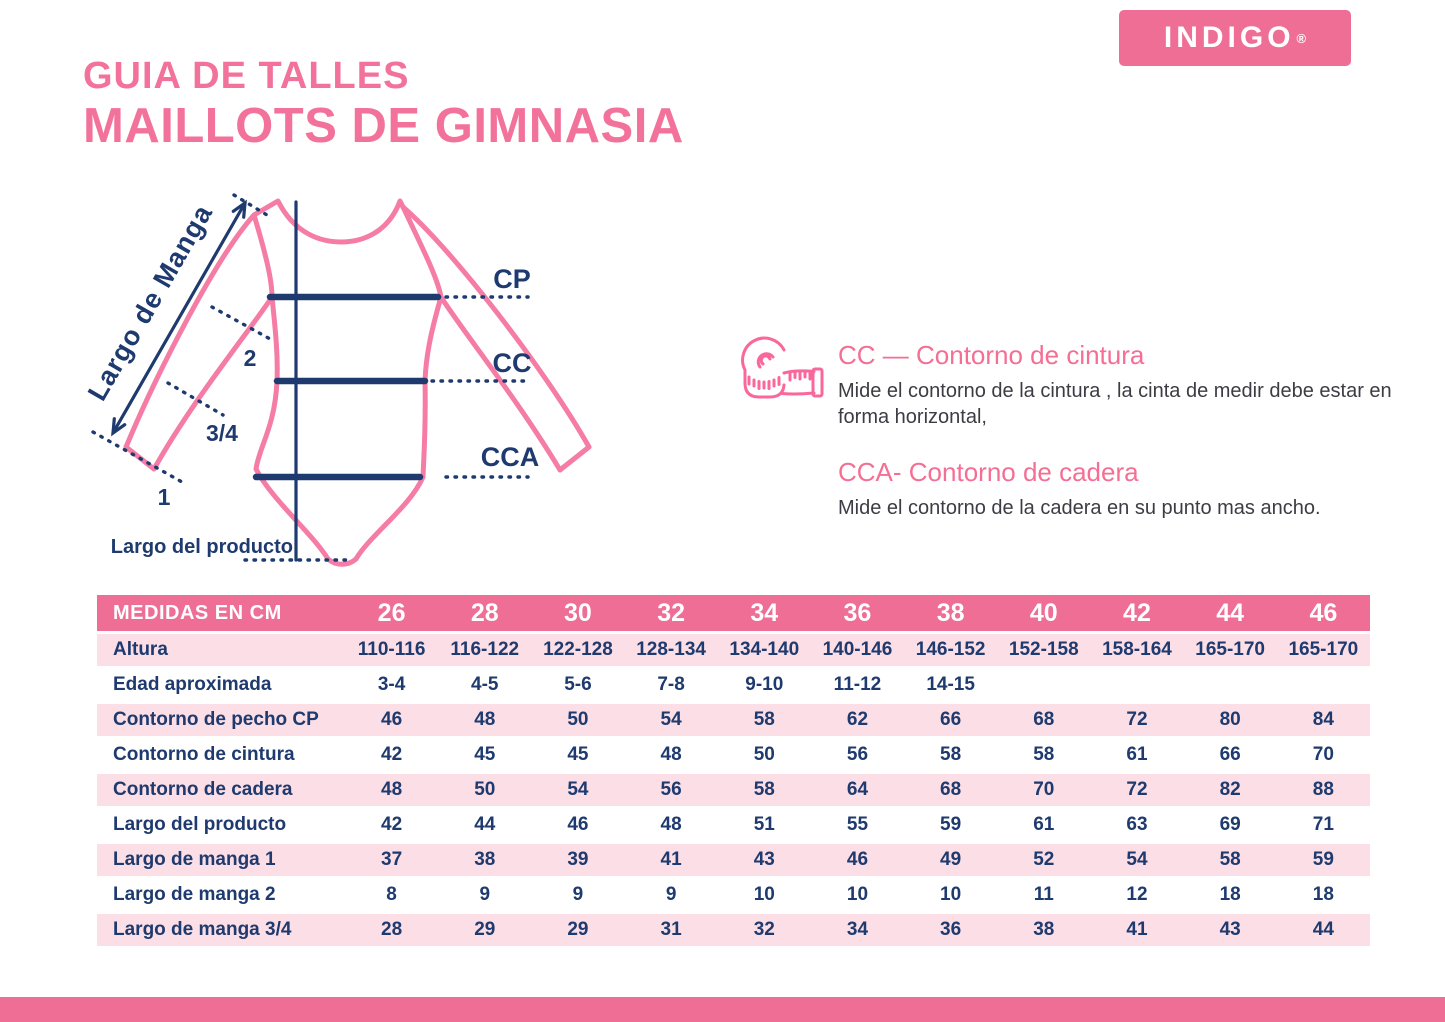 This screenshot has height=1022, width=1445. What do you see at coordinates (194, 894) in the screenshot?
I see `row-label: Largo de manga 2` at bounding box center [194, 894].